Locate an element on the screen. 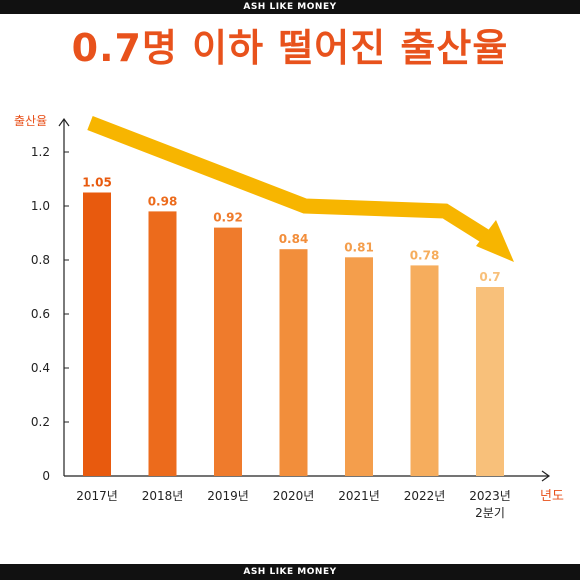 This screenshot has width=580, height=580. x-tick-label: 2021년 is located at coordinates (359, 496).